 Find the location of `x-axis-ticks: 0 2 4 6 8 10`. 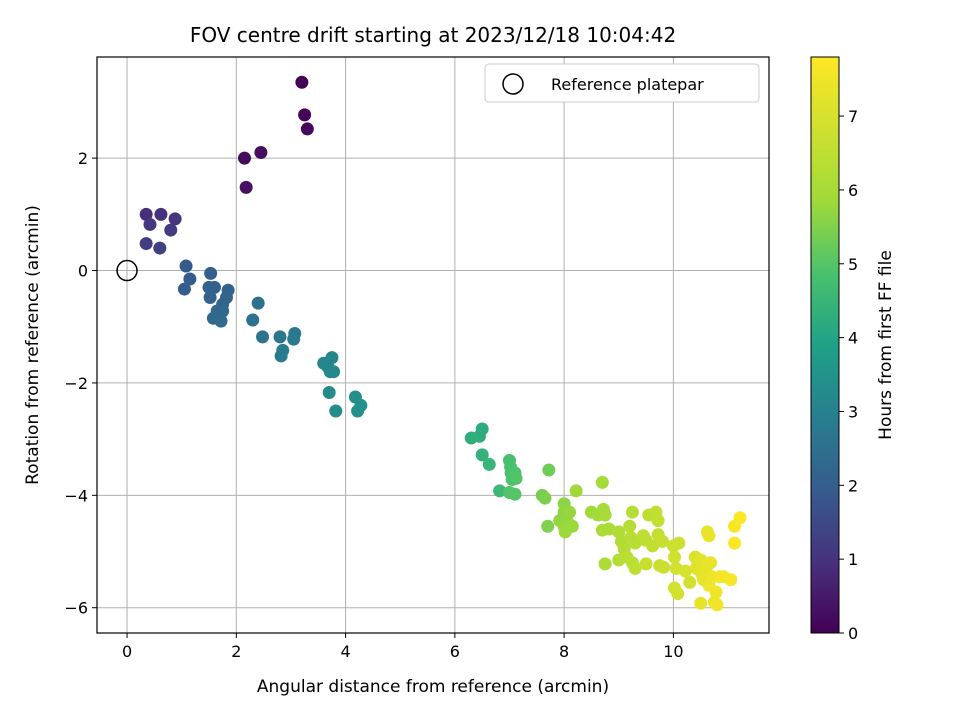

x-axis-ticks: 0 2 4 6 8 10 is located at coordinates (403, 647).